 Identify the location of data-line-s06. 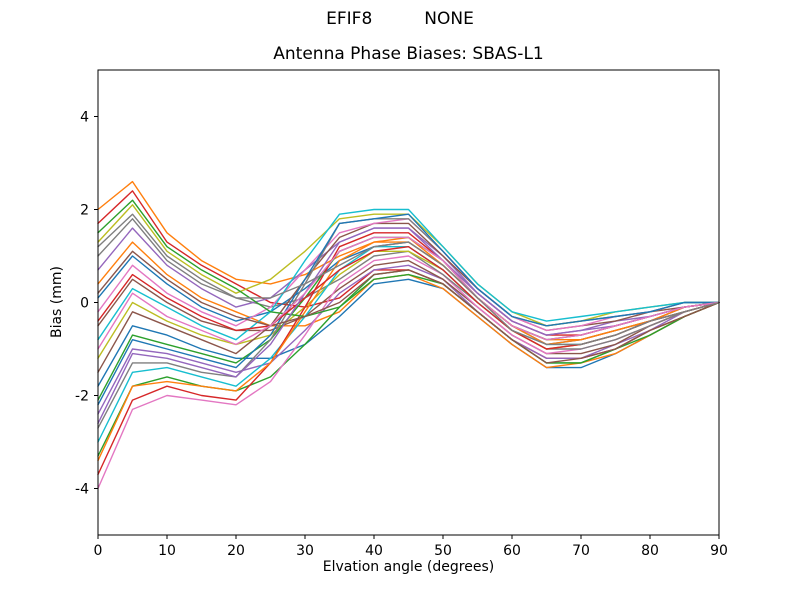
(408, 307).